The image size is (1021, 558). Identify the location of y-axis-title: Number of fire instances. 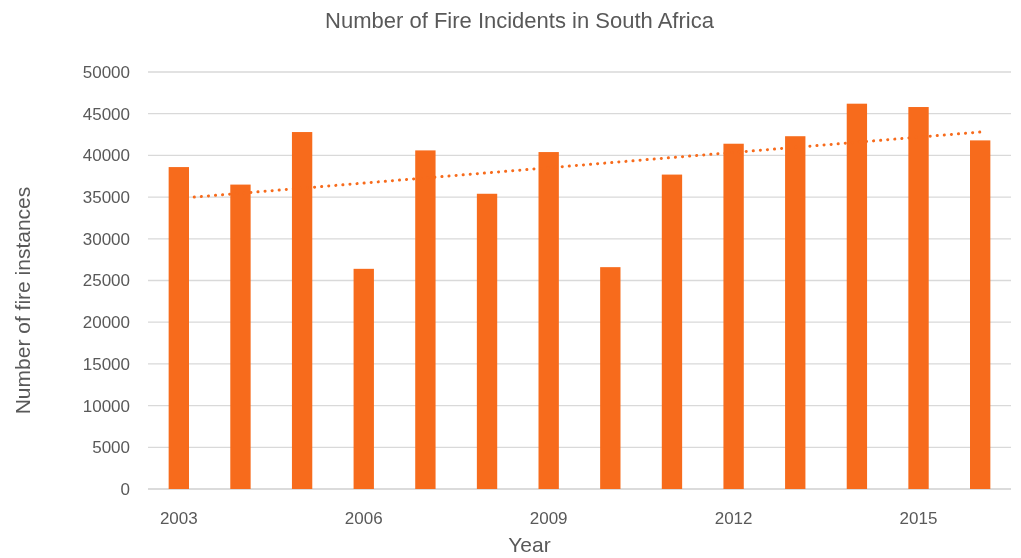
(22, 300).